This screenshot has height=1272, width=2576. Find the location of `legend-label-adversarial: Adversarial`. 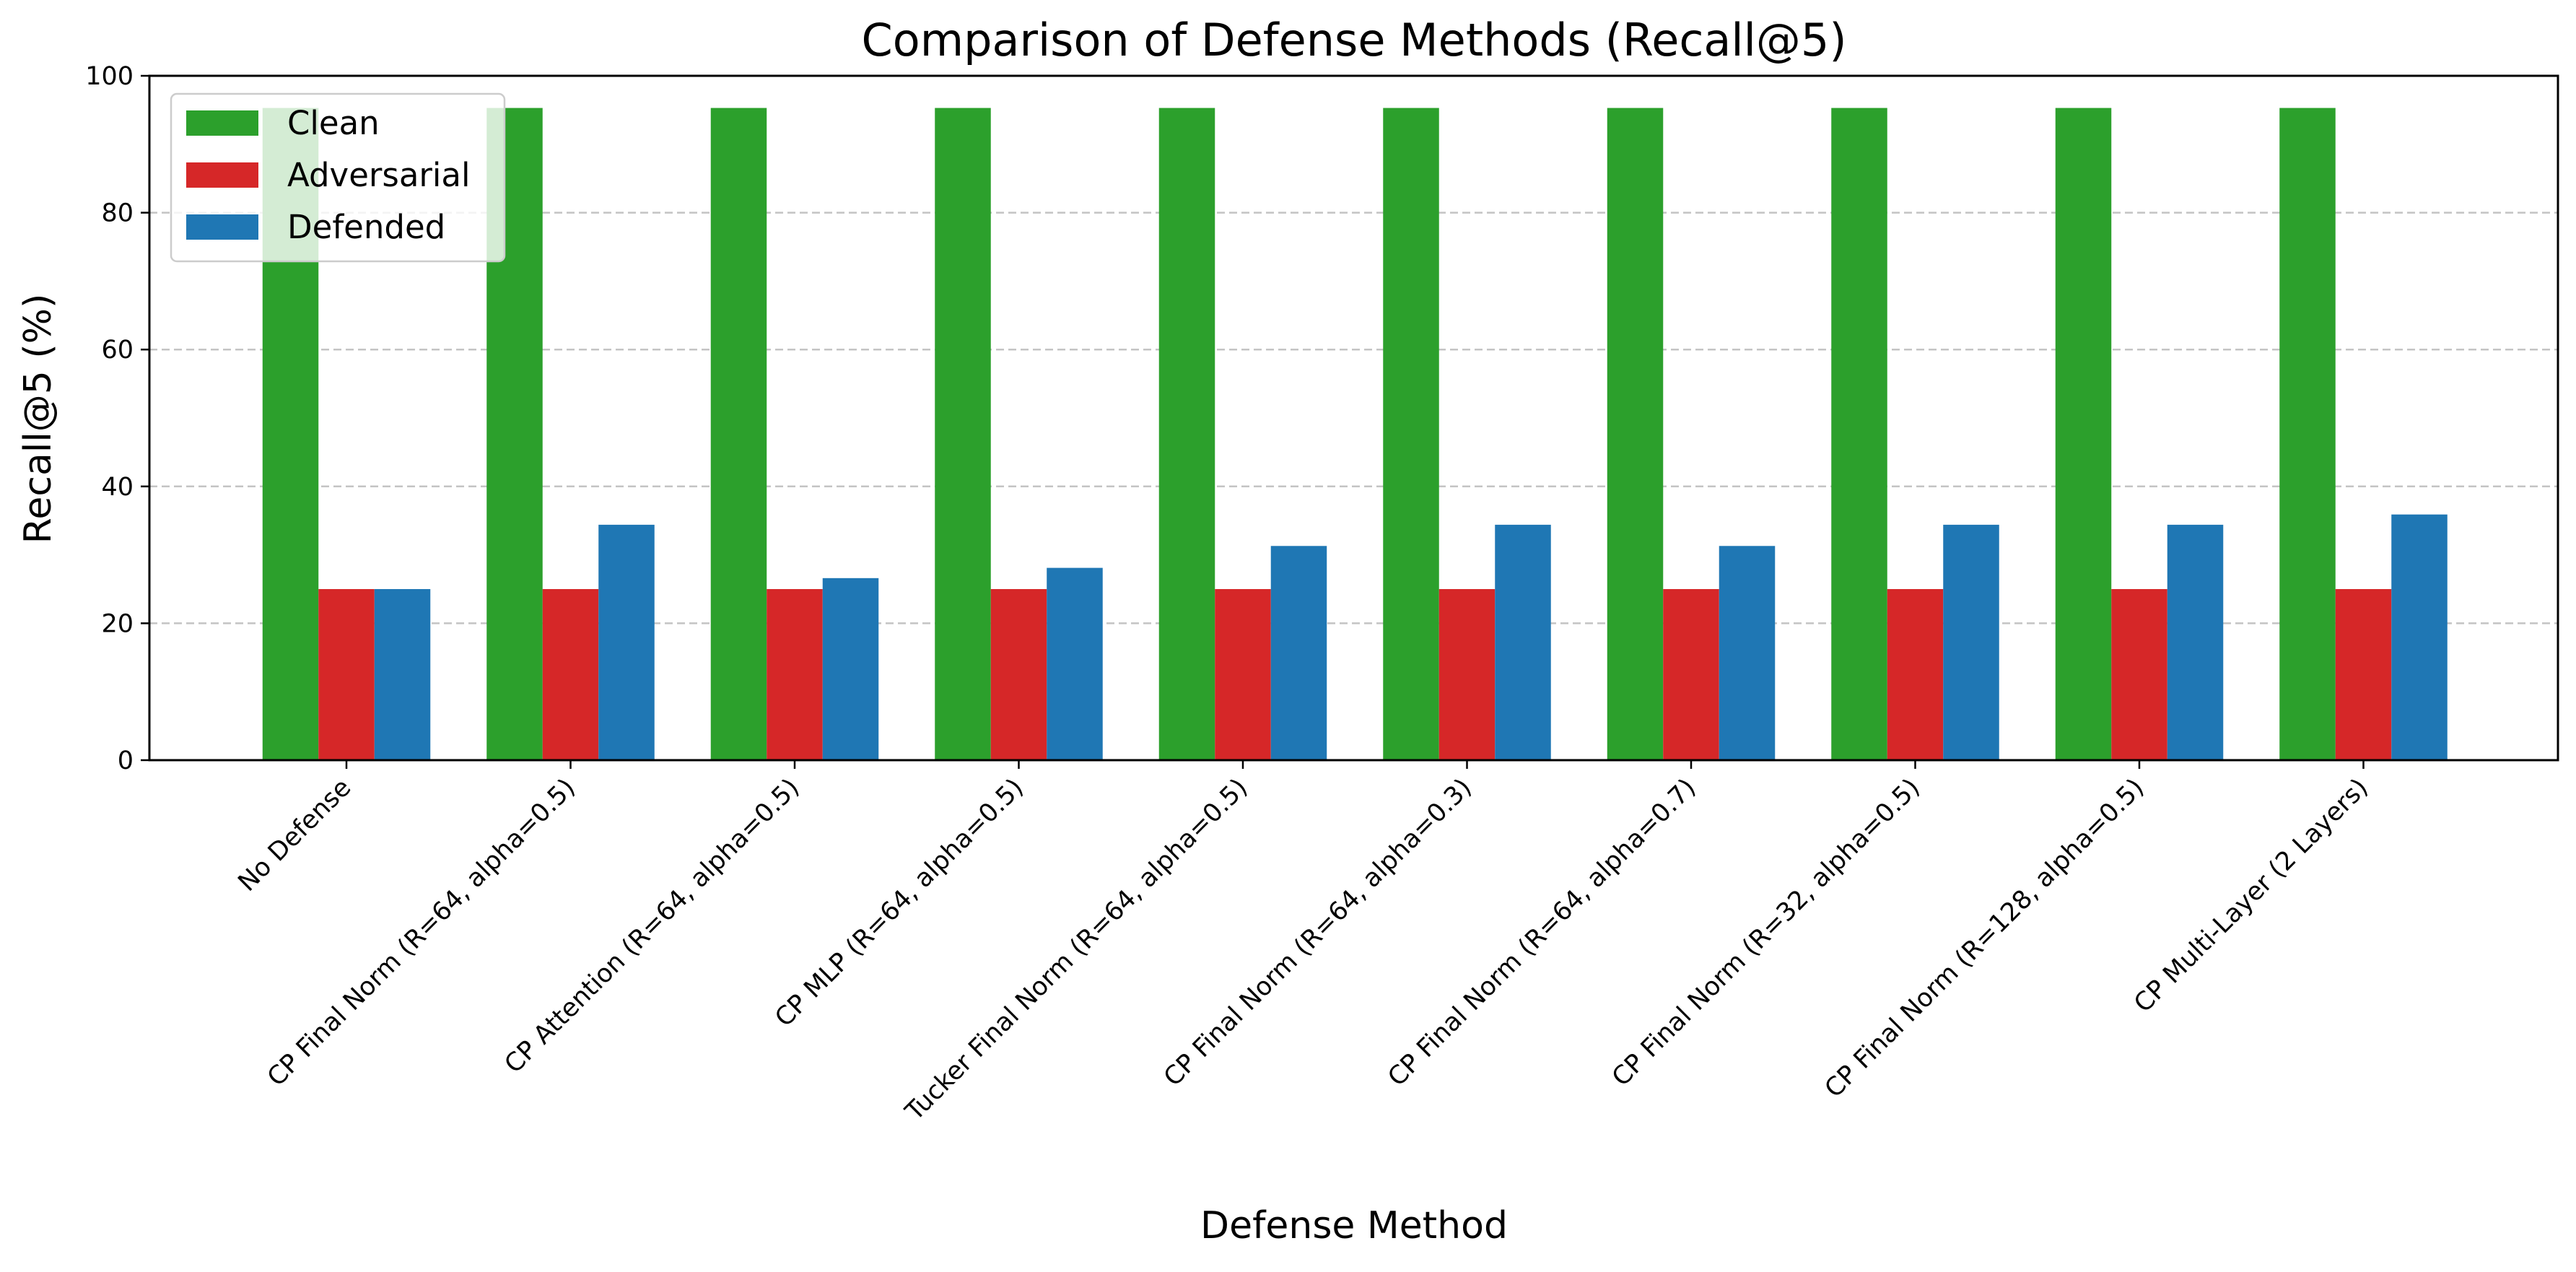

legend-label-adversarial: Adversarial is located at coordinates (378, 175).